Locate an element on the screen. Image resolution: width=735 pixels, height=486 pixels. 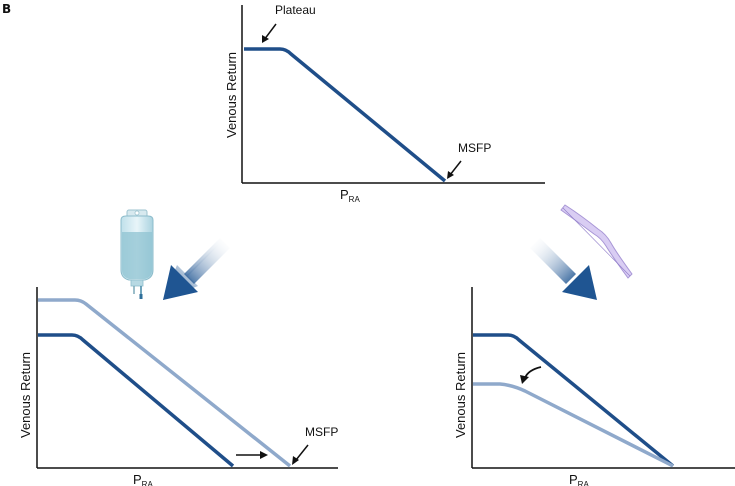
rightward-shift-arrow is located at coordinates (252, 455).